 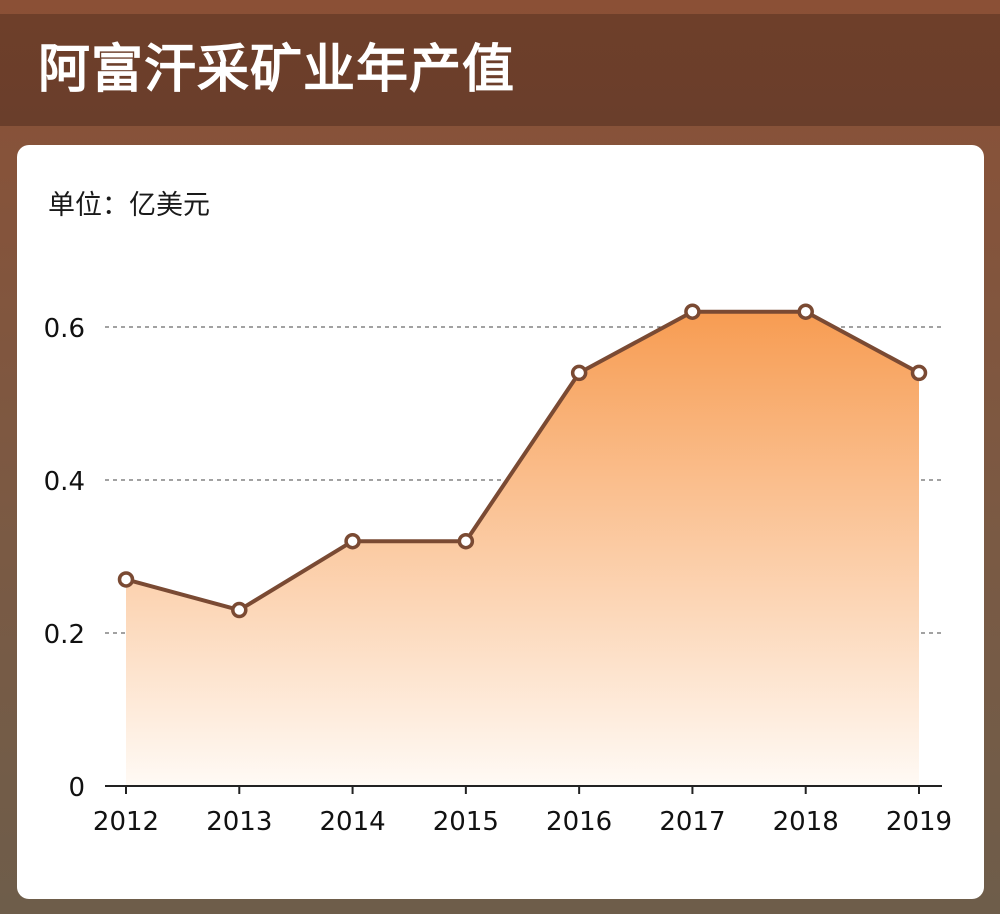 I want to click on x-axis-tick-marks, so click(x=522, y=790).